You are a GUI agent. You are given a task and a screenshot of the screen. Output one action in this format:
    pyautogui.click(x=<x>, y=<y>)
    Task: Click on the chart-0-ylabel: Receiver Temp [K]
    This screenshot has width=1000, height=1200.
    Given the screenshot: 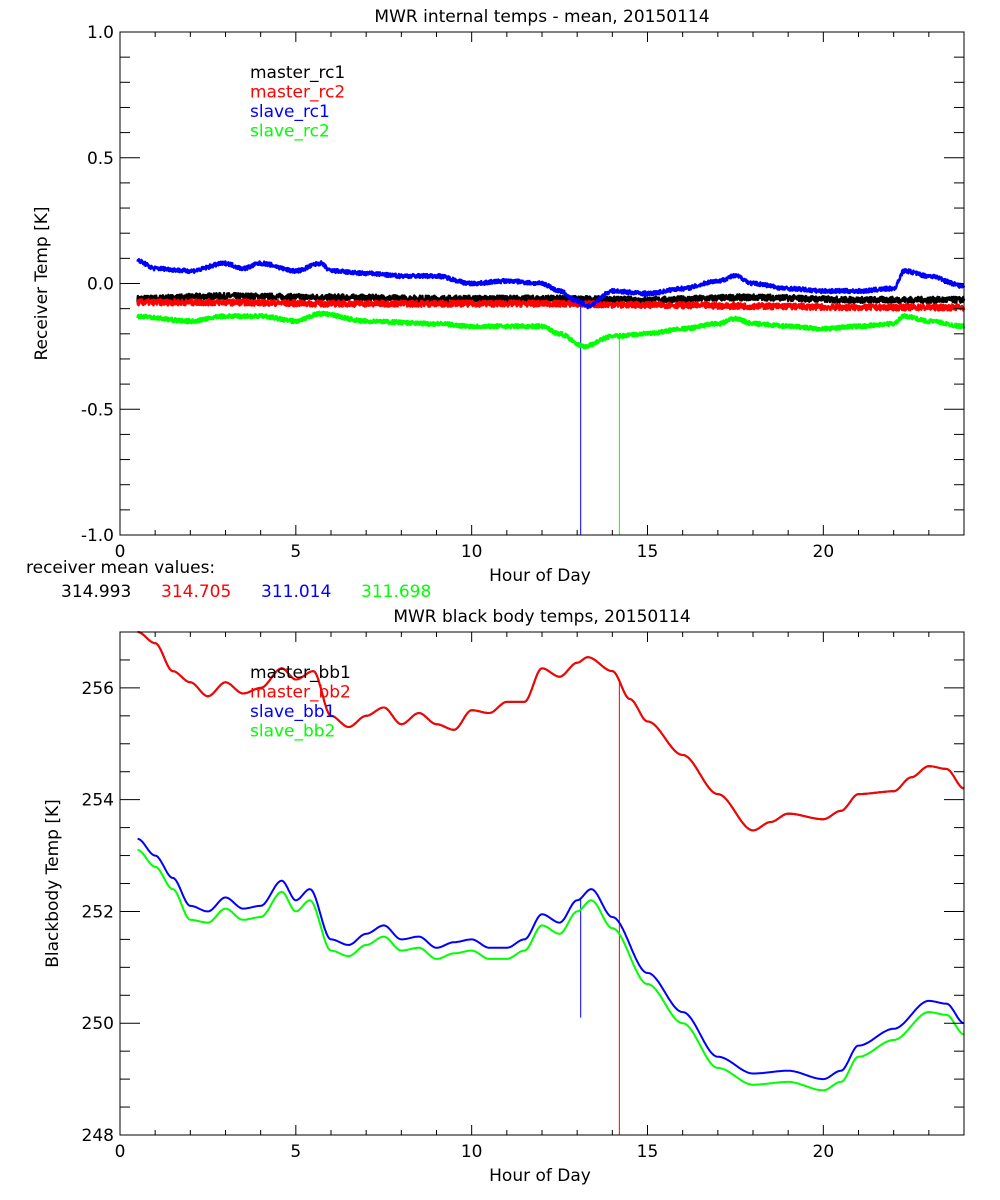 What is the action you would take?
    pyautogui.click(x=42, y=283)
    